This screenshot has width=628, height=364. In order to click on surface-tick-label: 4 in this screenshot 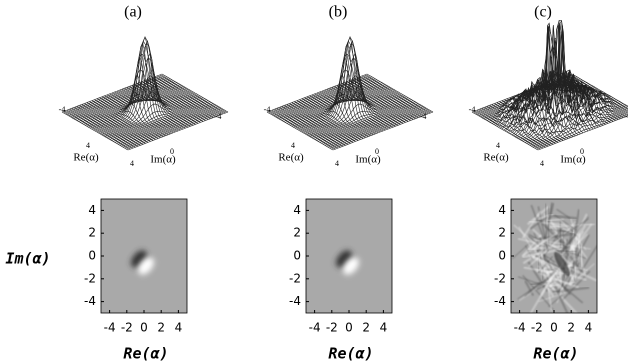, I will do `click(132, 163)`.